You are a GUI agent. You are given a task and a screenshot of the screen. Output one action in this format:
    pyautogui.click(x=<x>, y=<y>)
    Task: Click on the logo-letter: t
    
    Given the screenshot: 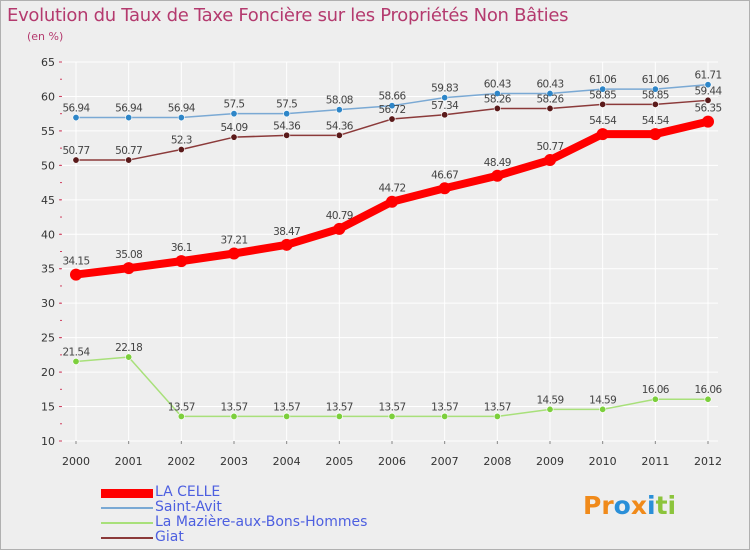 What is the action you would take?
    pyautogui.click(x=661, y=505)
    